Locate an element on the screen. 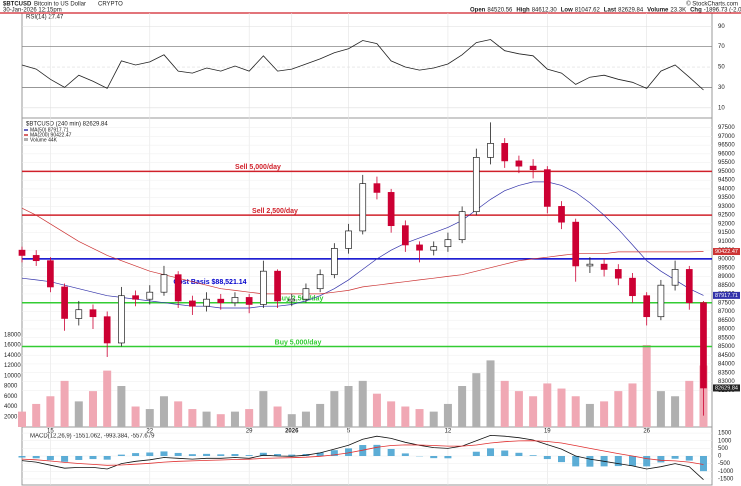  y-tick-label: 1500 is located at coordinates (725, 434).